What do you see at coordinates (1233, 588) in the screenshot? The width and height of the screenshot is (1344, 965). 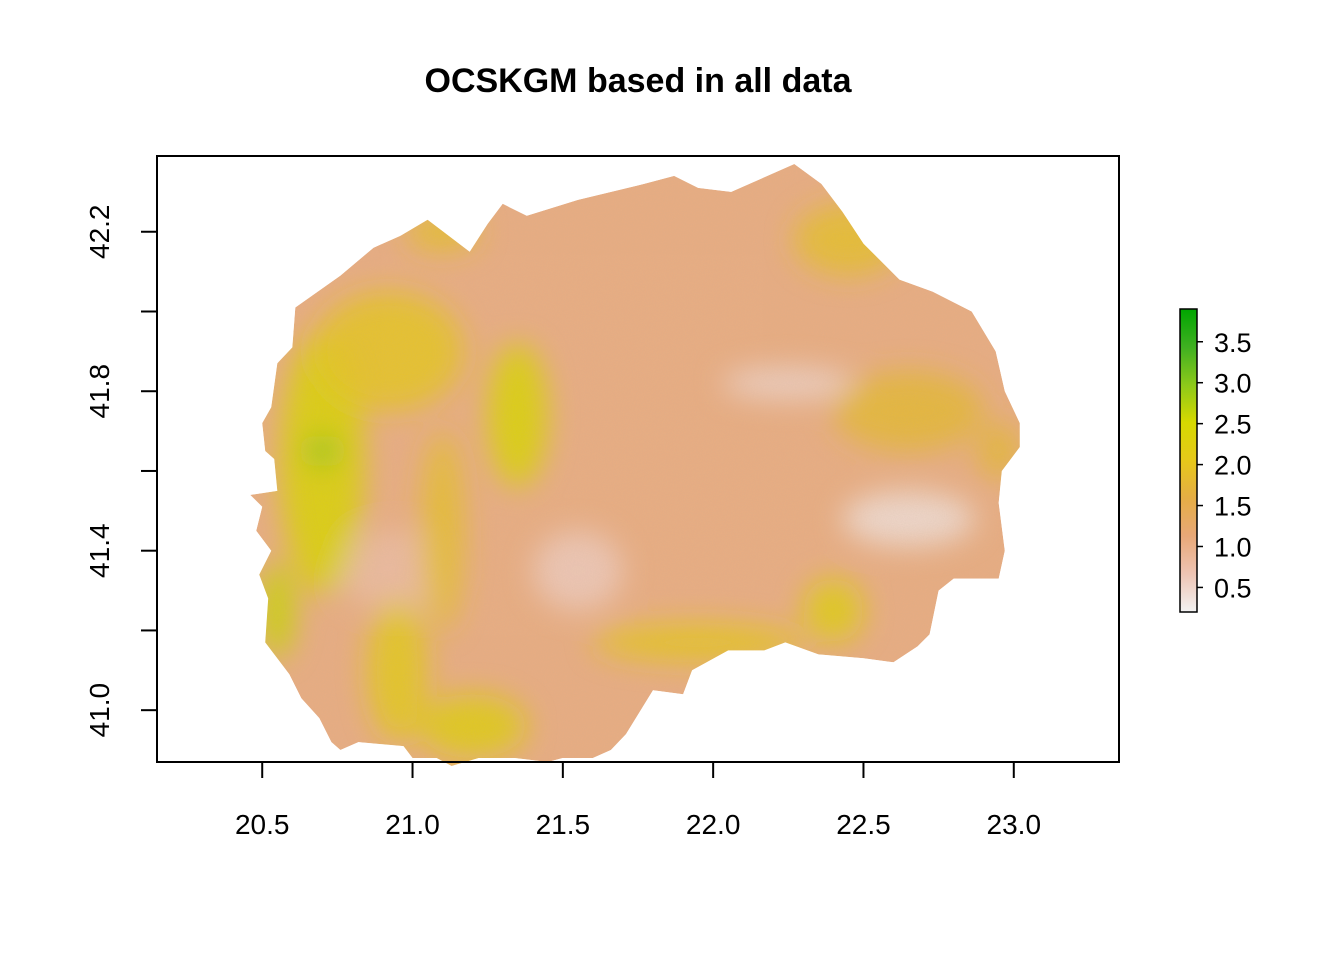 I see `legend-tick-label: 0.5` at bounding box center [1233, 588].